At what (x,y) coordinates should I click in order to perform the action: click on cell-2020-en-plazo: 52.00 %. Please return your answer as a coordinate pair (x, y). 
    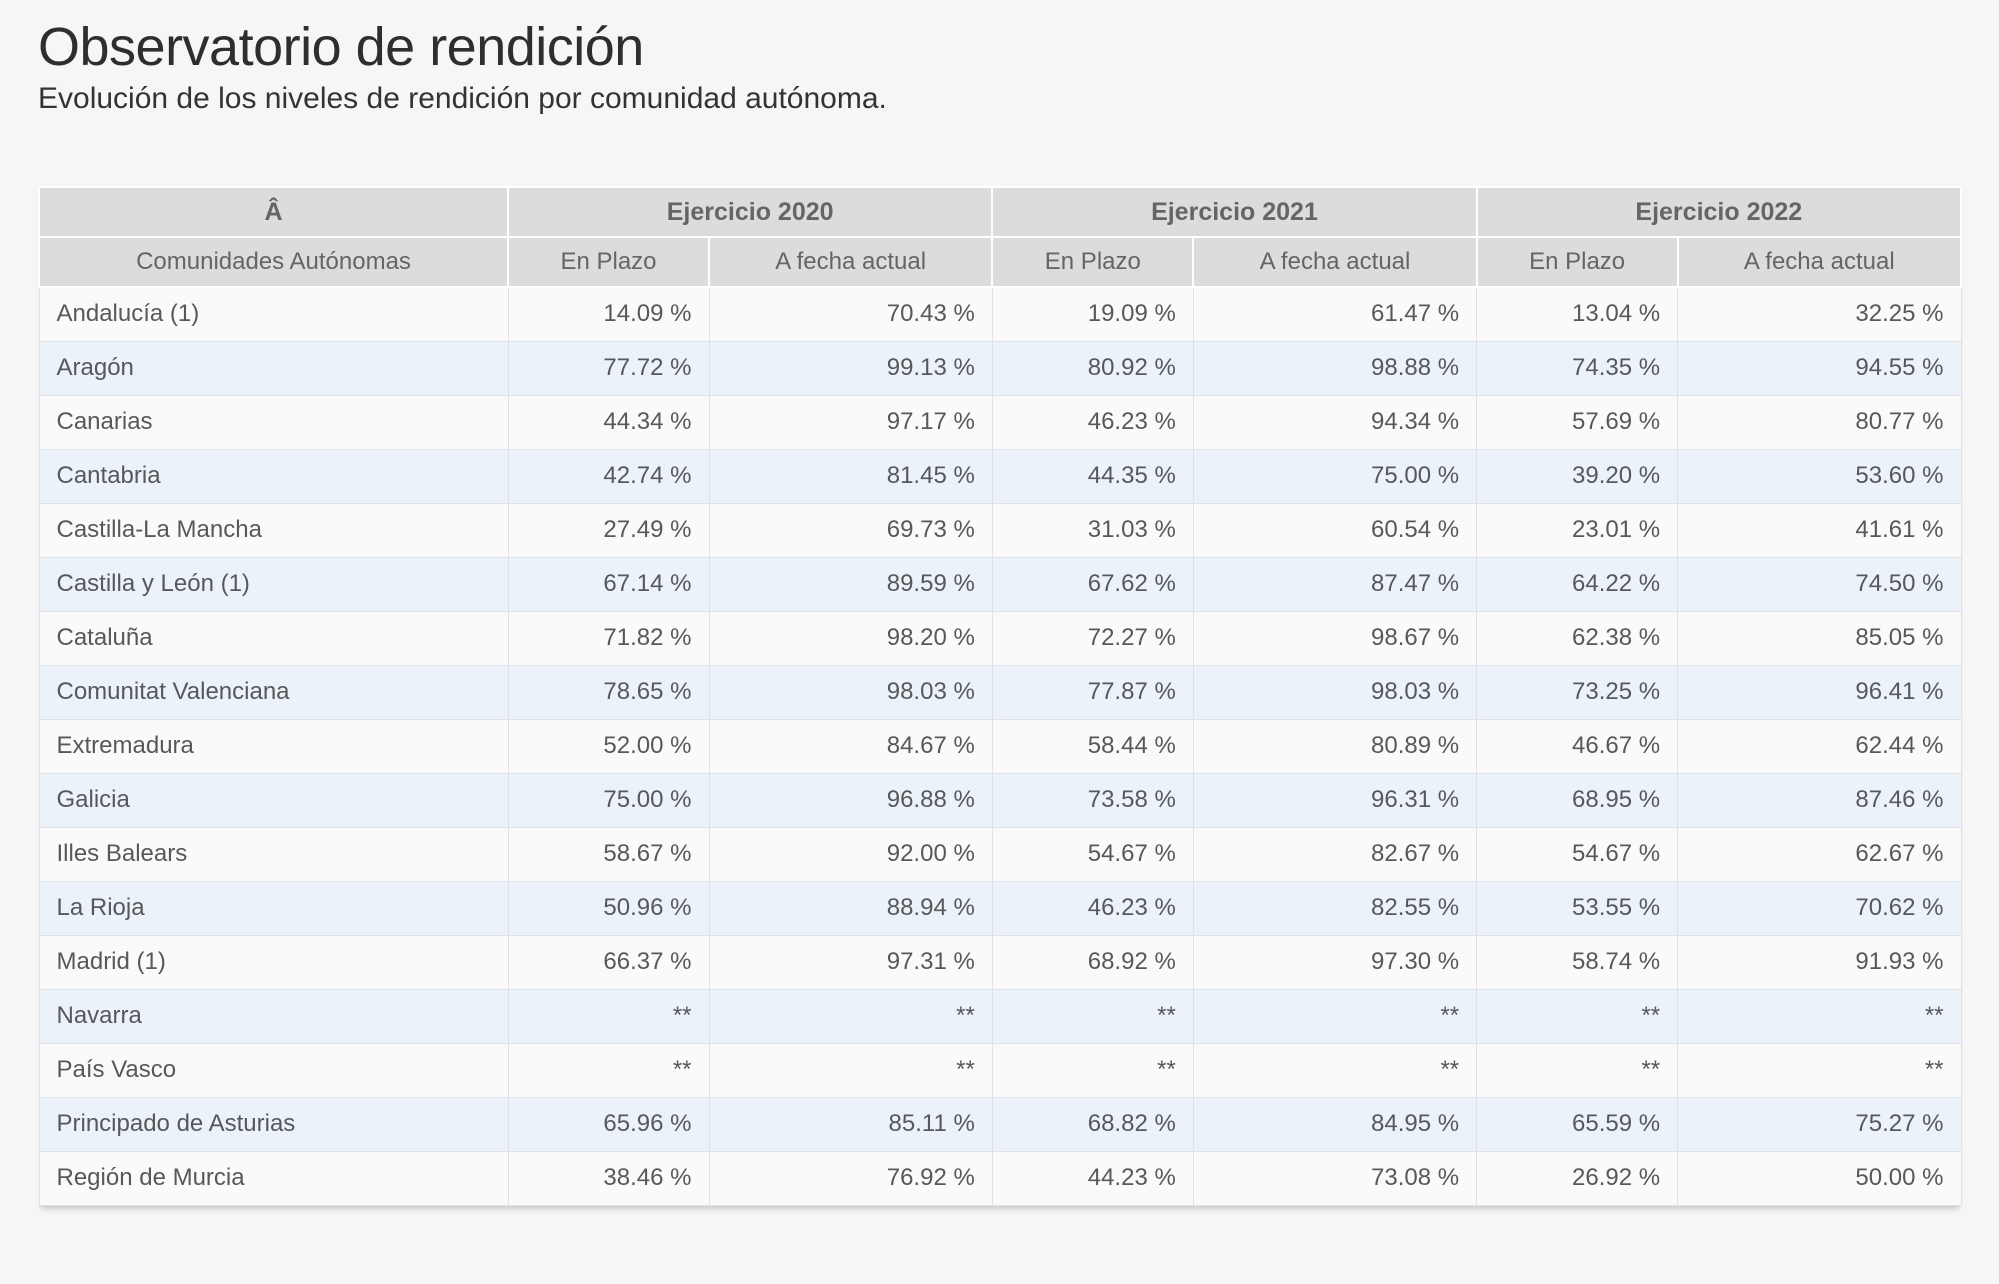
    Looking at the image, I should click on (608, 746).